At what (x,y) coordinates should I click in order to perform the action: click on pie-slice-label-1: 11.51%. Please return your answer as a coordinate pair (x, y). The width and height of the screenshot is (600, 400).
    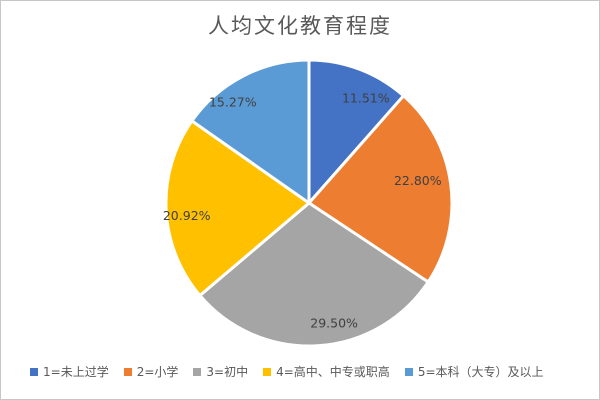
    Looking at the image, I should click on (366, 97).